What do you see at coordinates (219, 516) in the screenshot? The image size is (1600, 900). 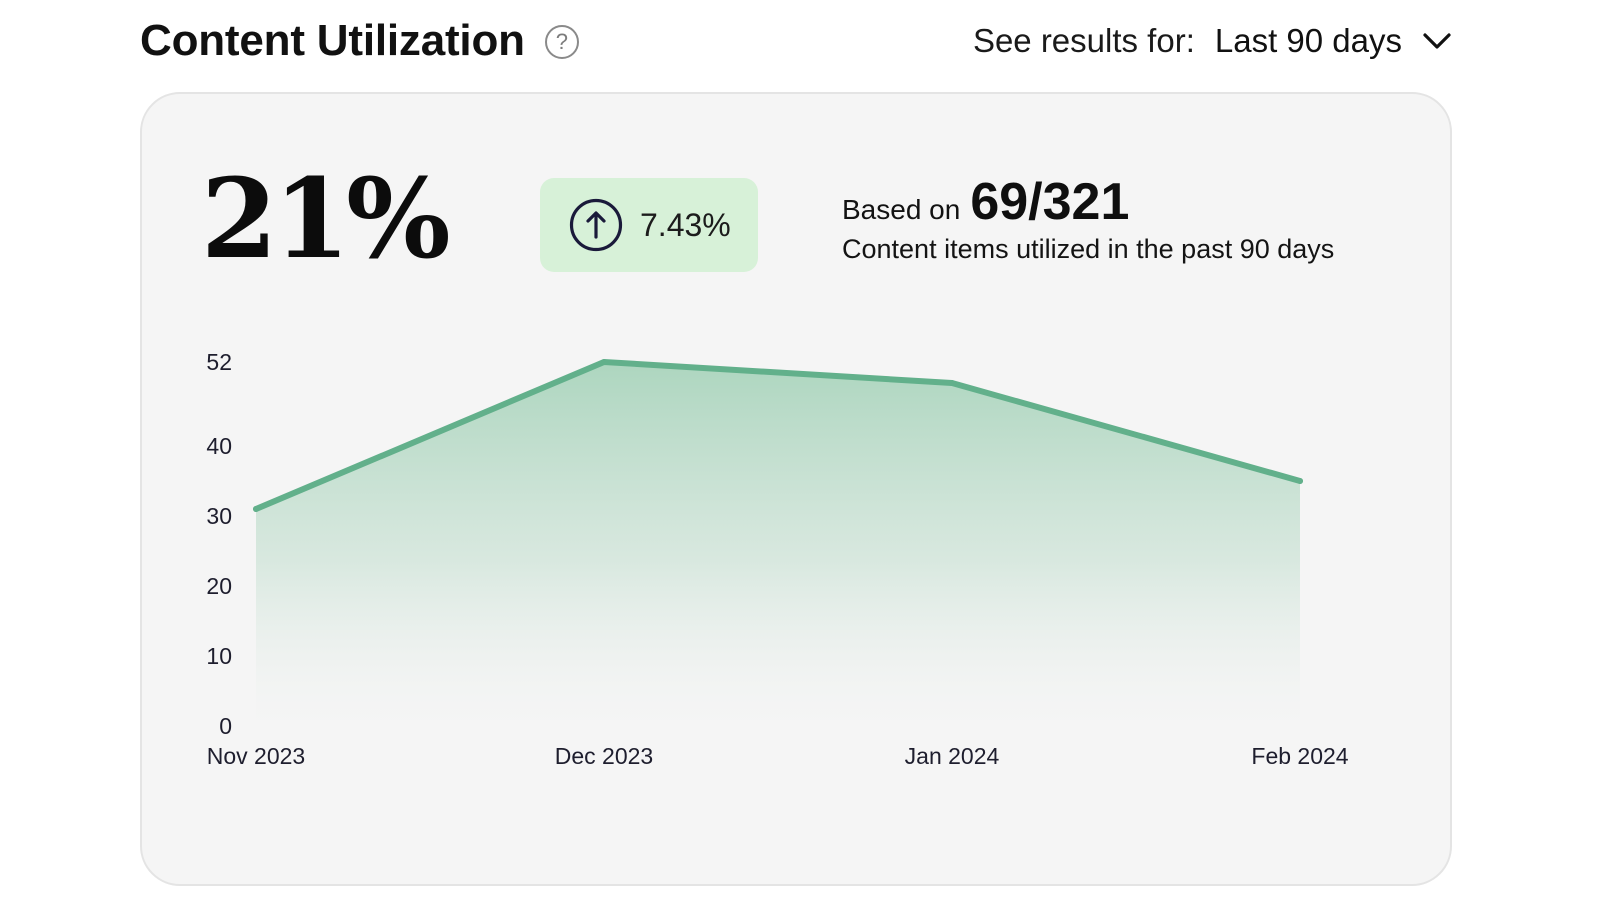 I see `y-tick-label: 30` at bounding box center [219, 516].